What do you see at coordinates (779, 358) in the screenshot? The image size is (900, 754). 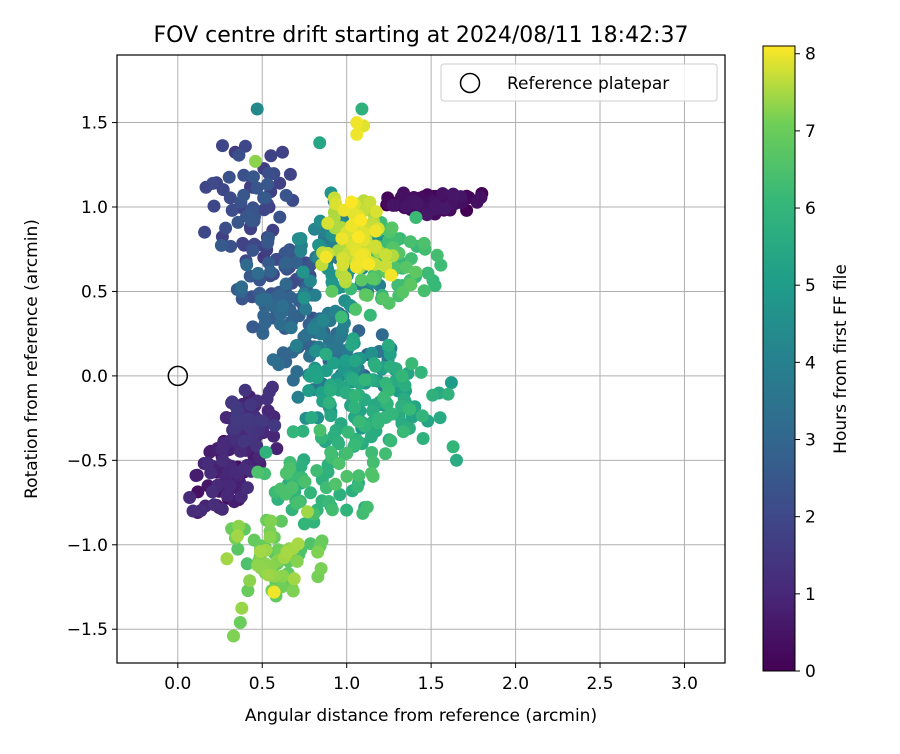 I see `colorbar-gradient` at bounding box center [779, 358].